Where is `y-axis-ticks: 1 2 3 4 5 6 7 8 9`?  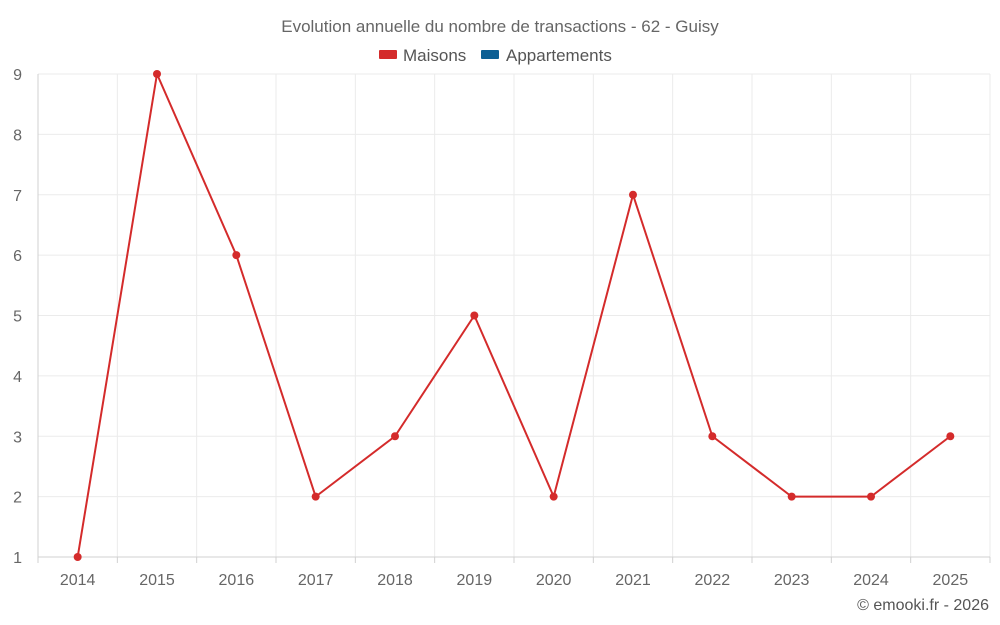 y-axis-ticks: 1 2 3 4 5 6 7 8 9 is located at coordinates (17, 317).